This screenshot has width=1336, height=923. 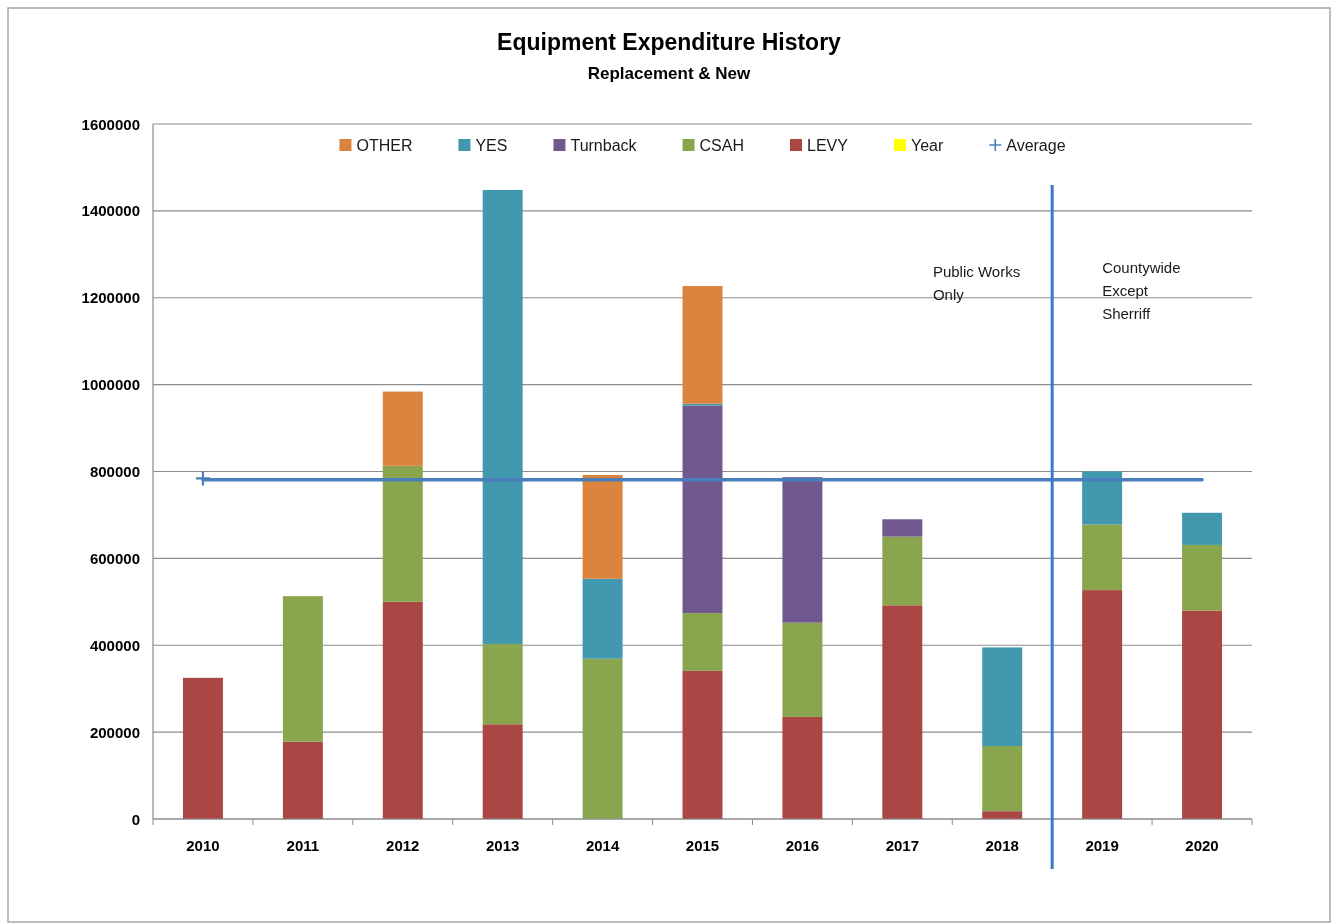 I want to click on y-tick-label: 600000, so click(x=114, y=558).